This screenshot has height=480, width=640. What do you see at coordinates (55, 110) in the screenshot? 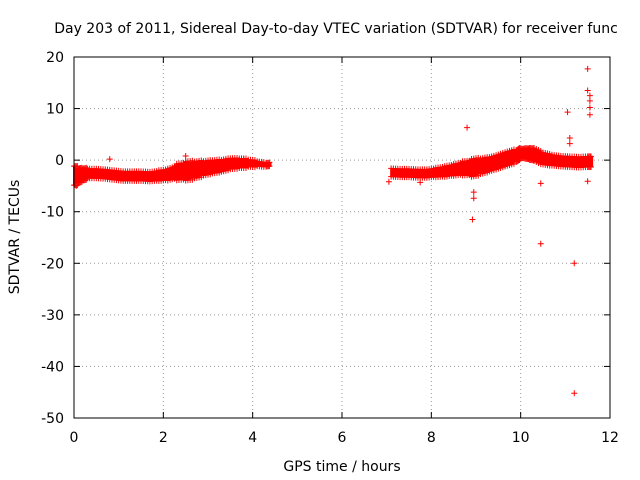
I see `y-tick-label: 10` at bounding box center [55, 110].